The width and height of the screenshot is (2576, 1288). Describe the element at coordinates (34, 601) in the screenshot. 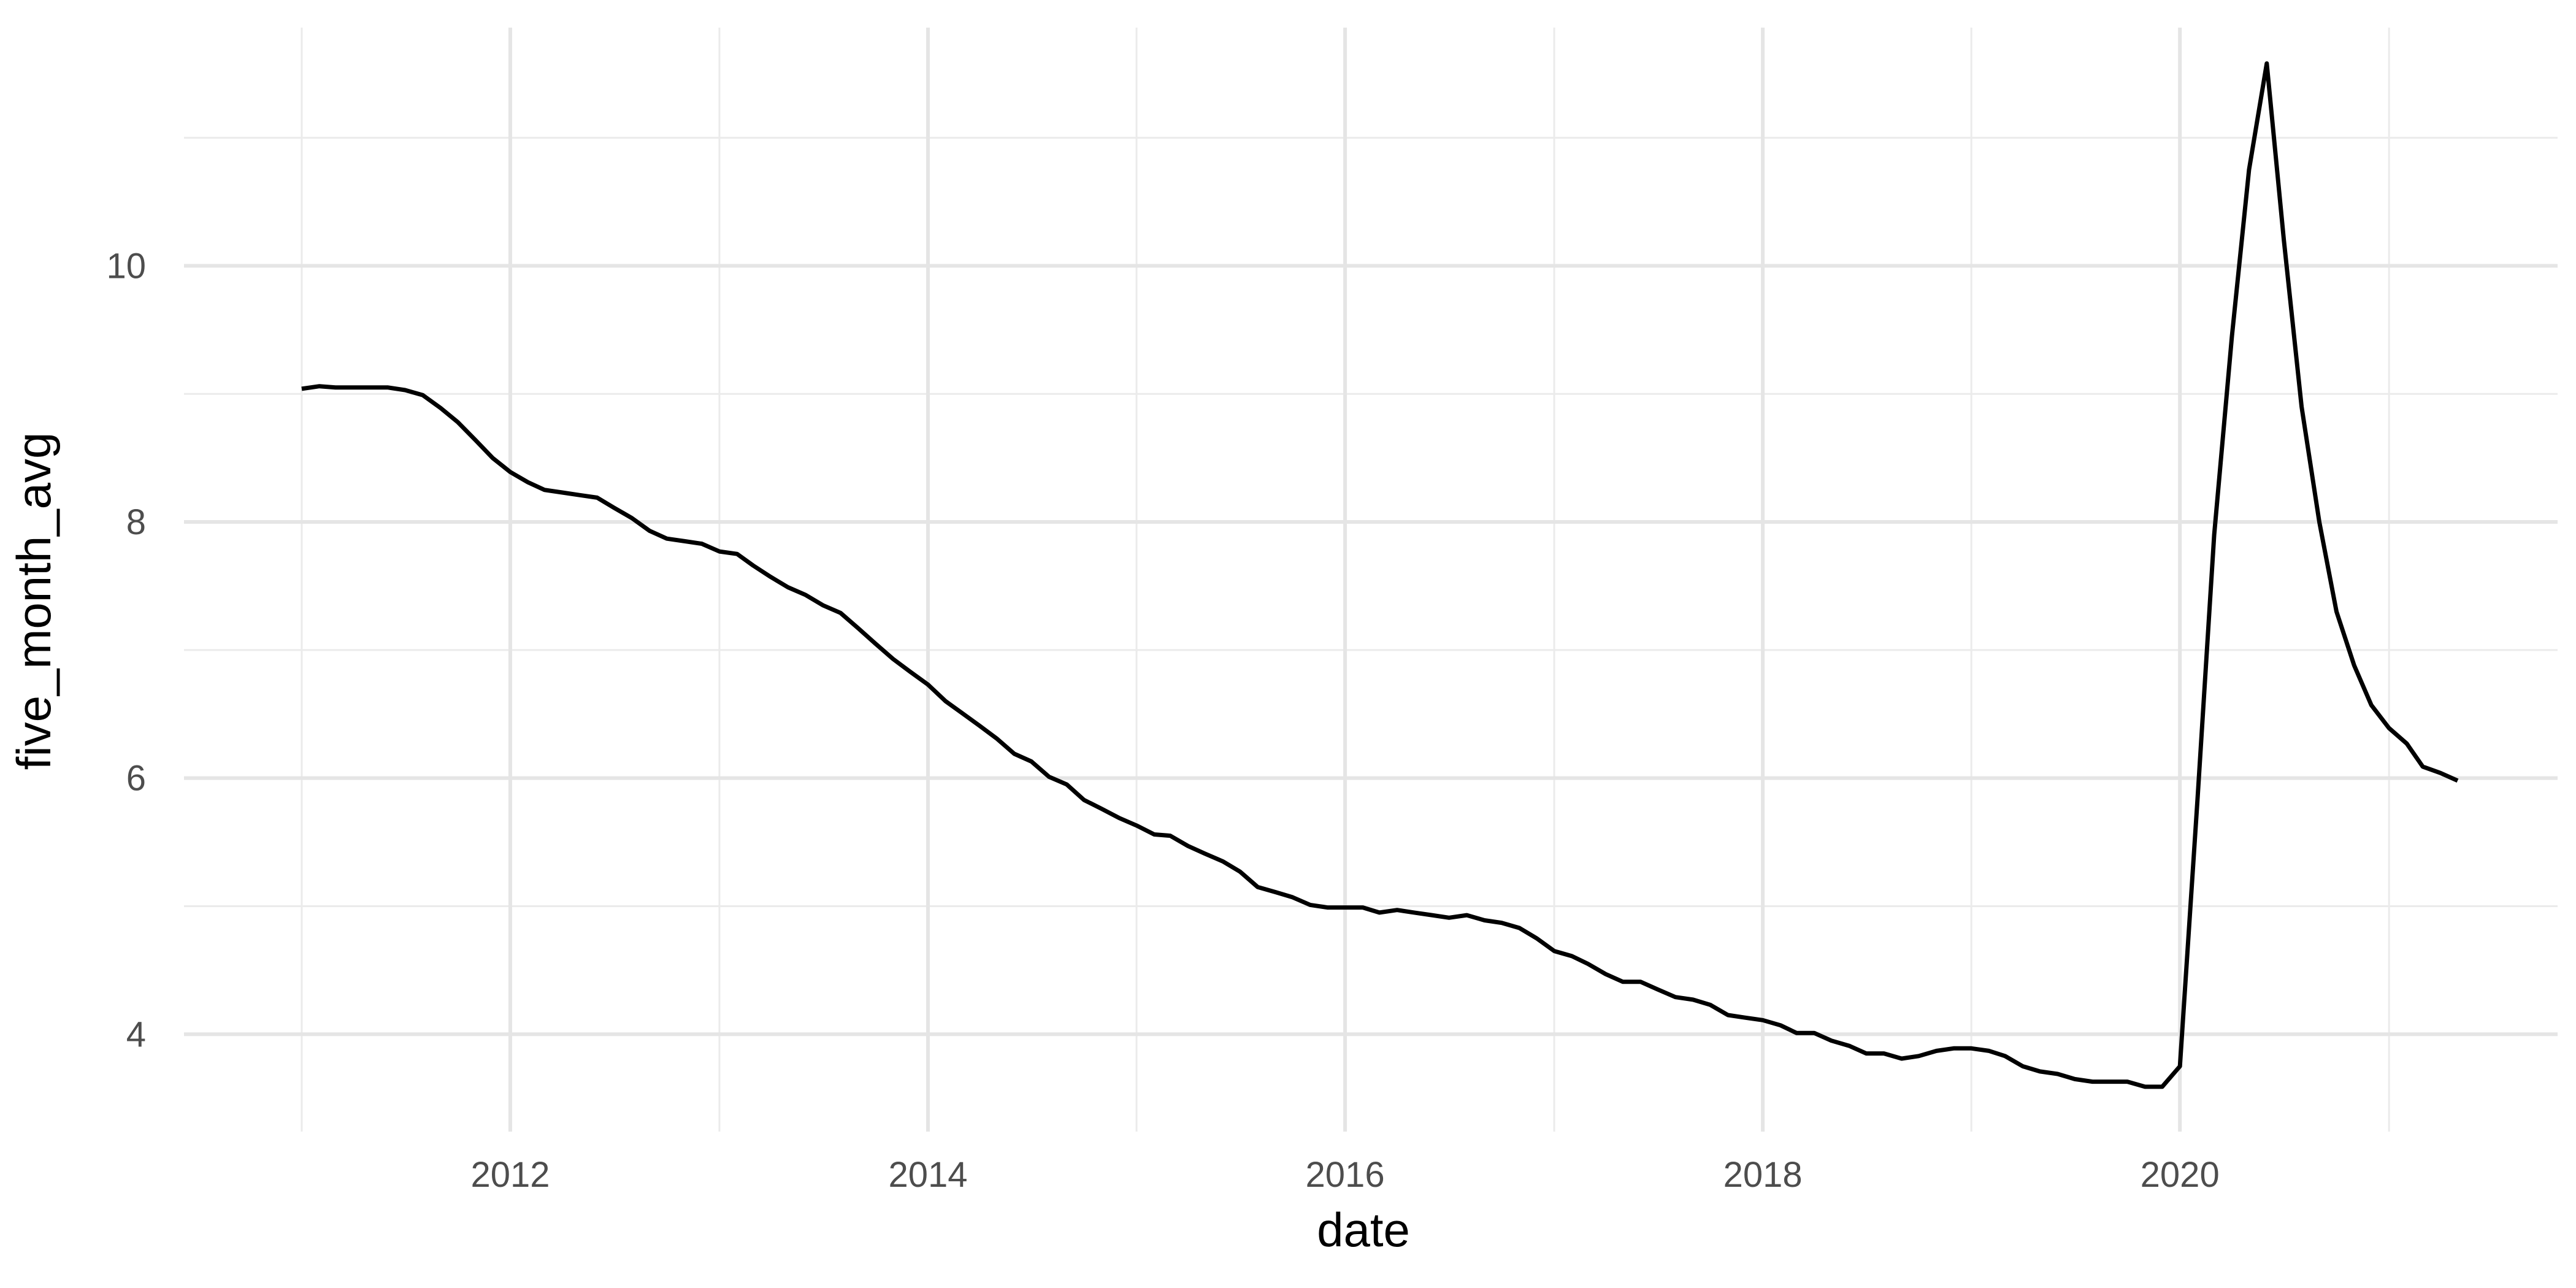

I see `y-axis-title: five_month_avg` at that location.